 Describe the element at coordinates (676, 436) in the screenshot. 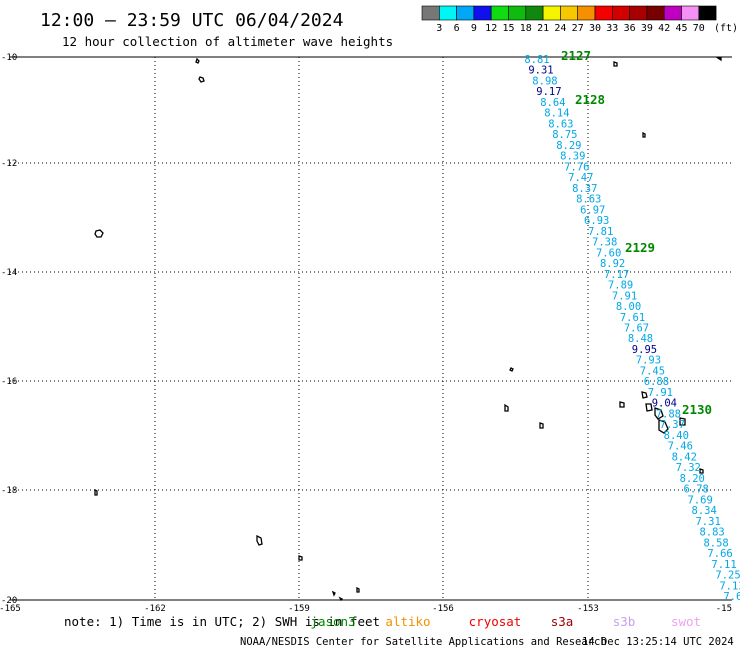

I see `wave-height-value: 8.40` at that location.